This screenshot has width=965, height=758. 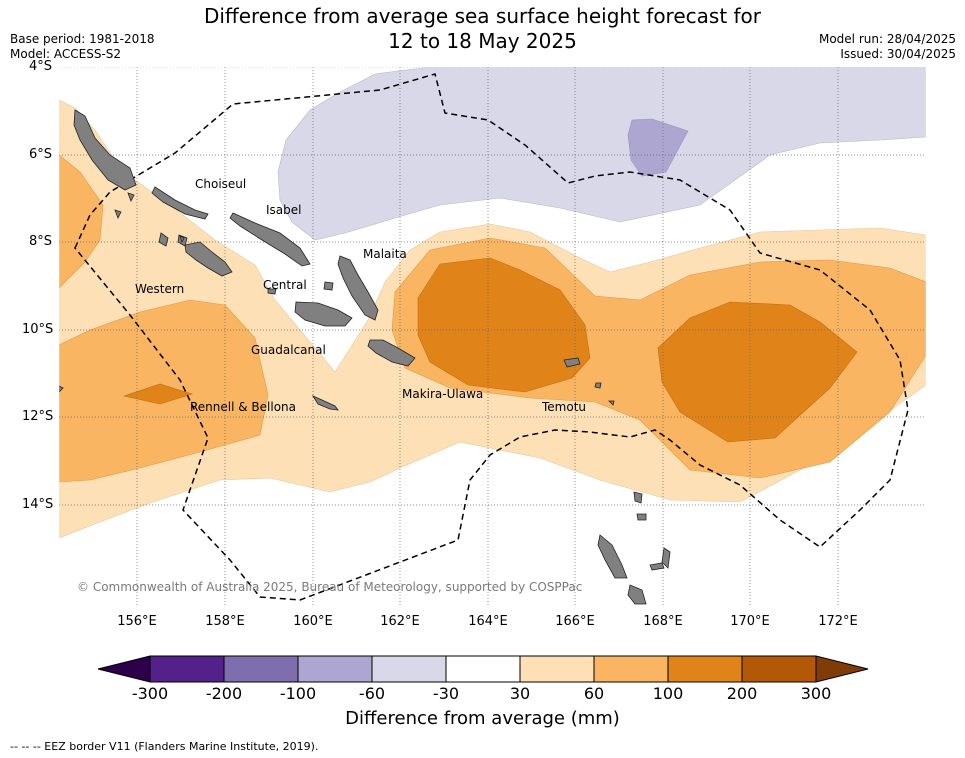 What do you see at coordinates (657, 566) in the screenshot?
I see `vanuatu-ambae` at bounding box center [657, 566].